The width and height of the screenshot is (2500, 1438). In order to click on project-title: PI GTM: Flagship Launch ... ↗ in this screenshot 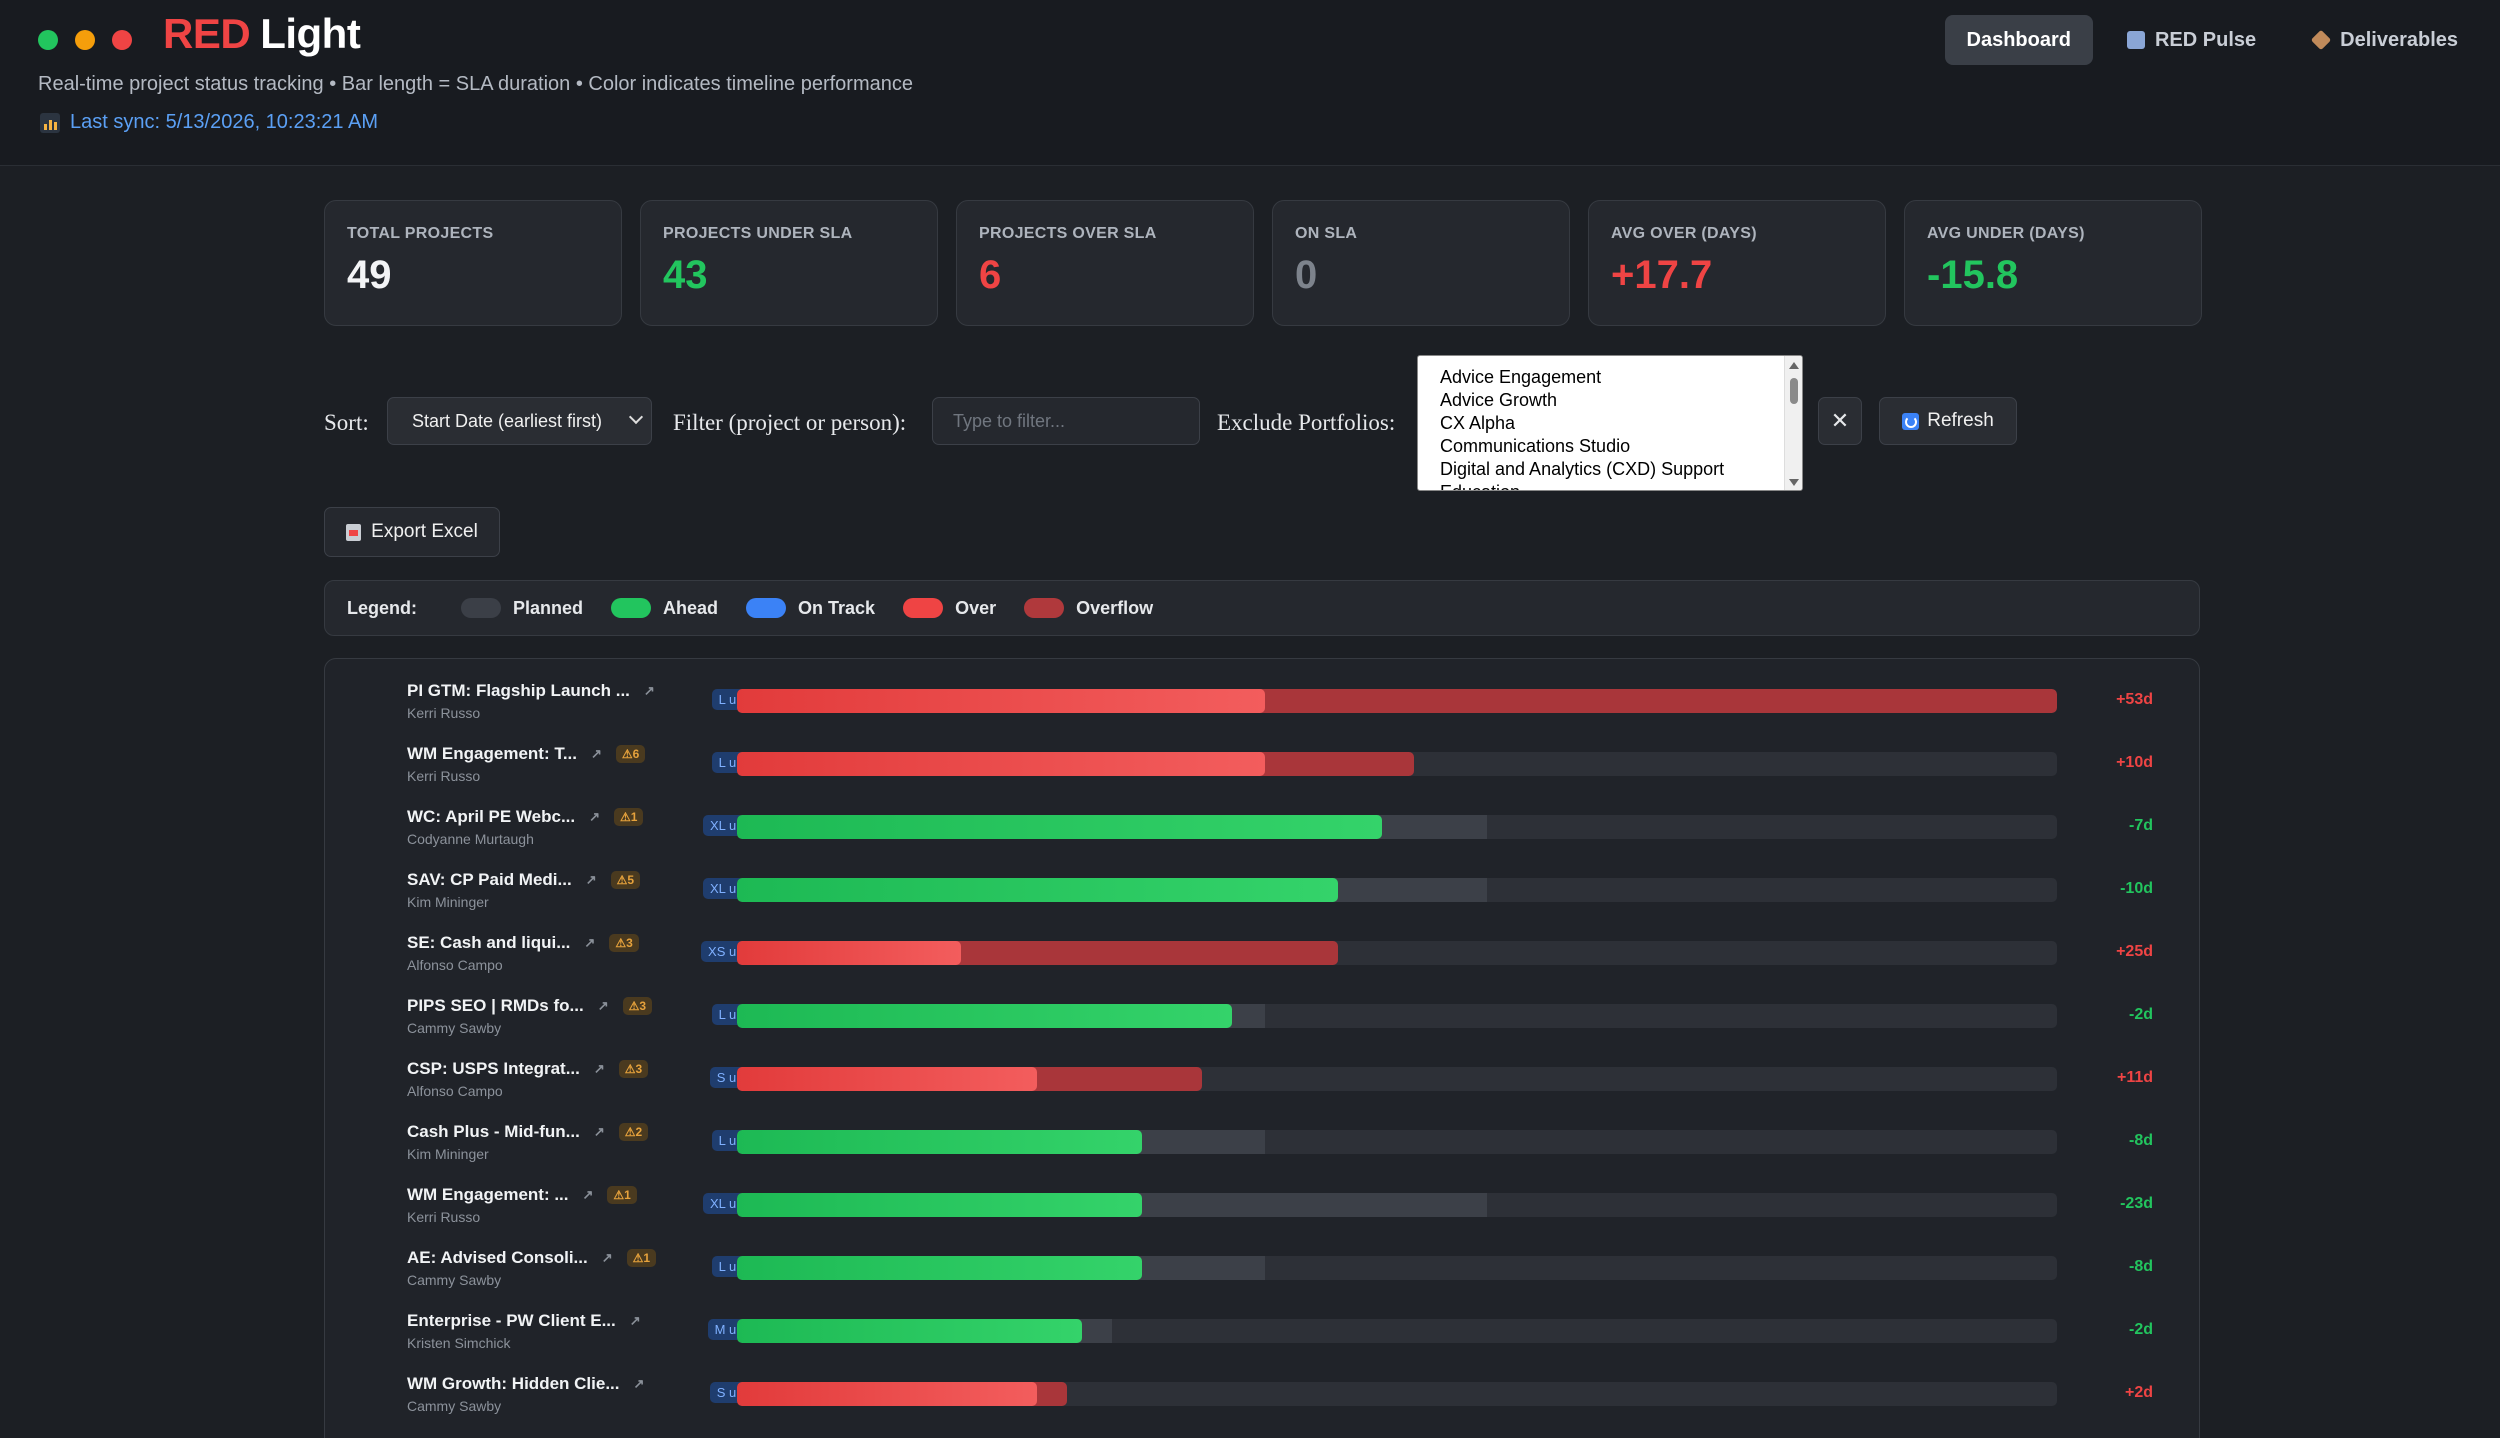, I will do `click(531, 691)`.